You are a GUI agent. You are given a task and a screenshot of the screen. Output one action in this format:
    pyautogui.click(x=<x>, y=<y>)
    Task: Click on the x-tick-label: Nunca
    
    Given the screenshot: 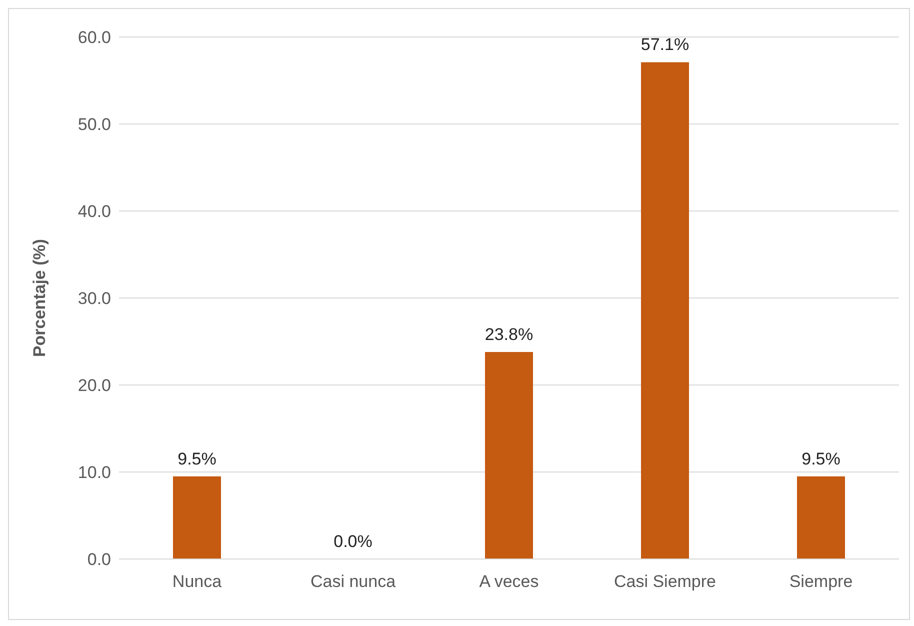 What is the action you would take?
    pyautogui.click(x=197, y=582)
    